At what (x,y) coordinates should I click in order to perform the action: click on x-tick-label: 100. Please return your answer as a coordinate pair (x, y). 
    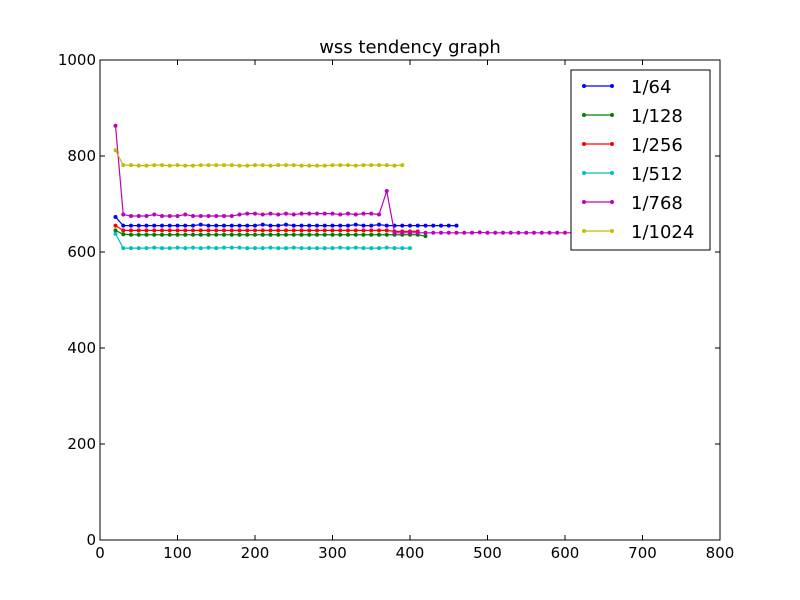
    Looking at the image, I should click on (177, 553).